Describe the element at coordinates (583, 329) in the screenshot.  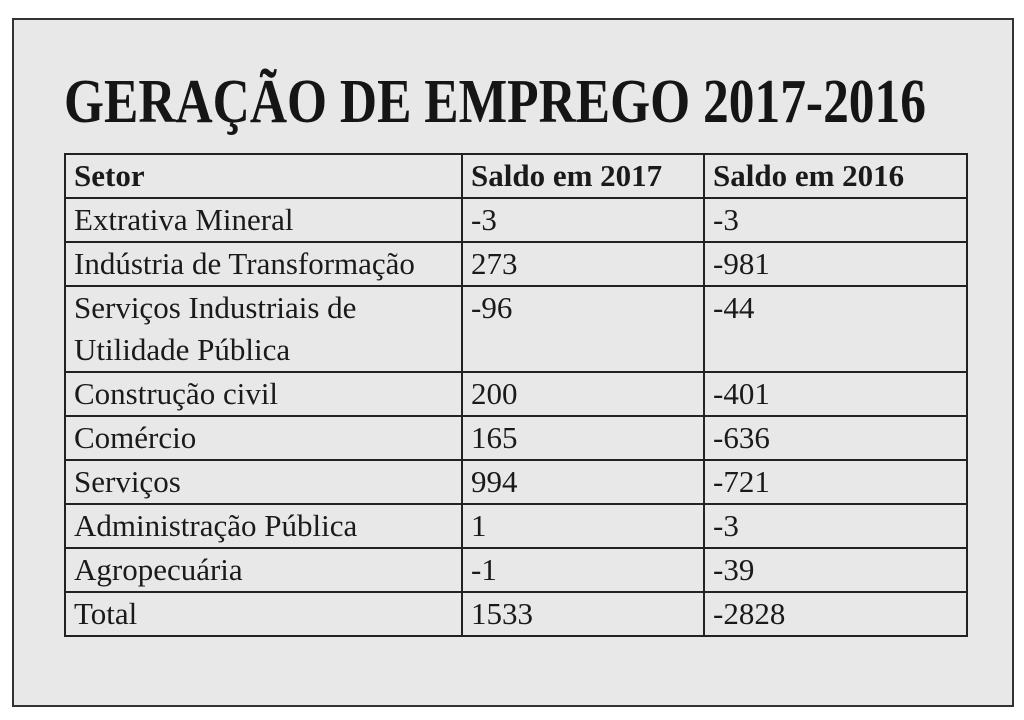
I see `value-cell: -96` at that location.